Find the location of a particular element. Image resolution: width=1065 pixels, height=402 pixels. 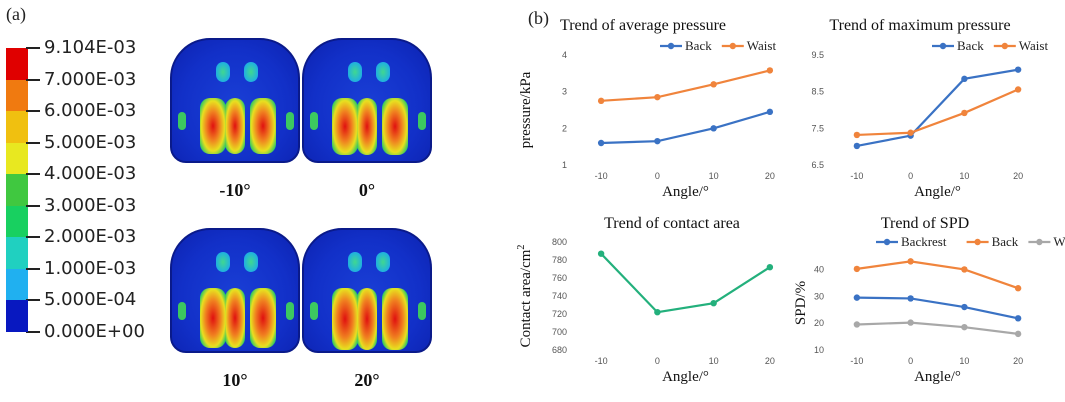

y-tick-label: 7.5 is located at coordinates (817, 128).